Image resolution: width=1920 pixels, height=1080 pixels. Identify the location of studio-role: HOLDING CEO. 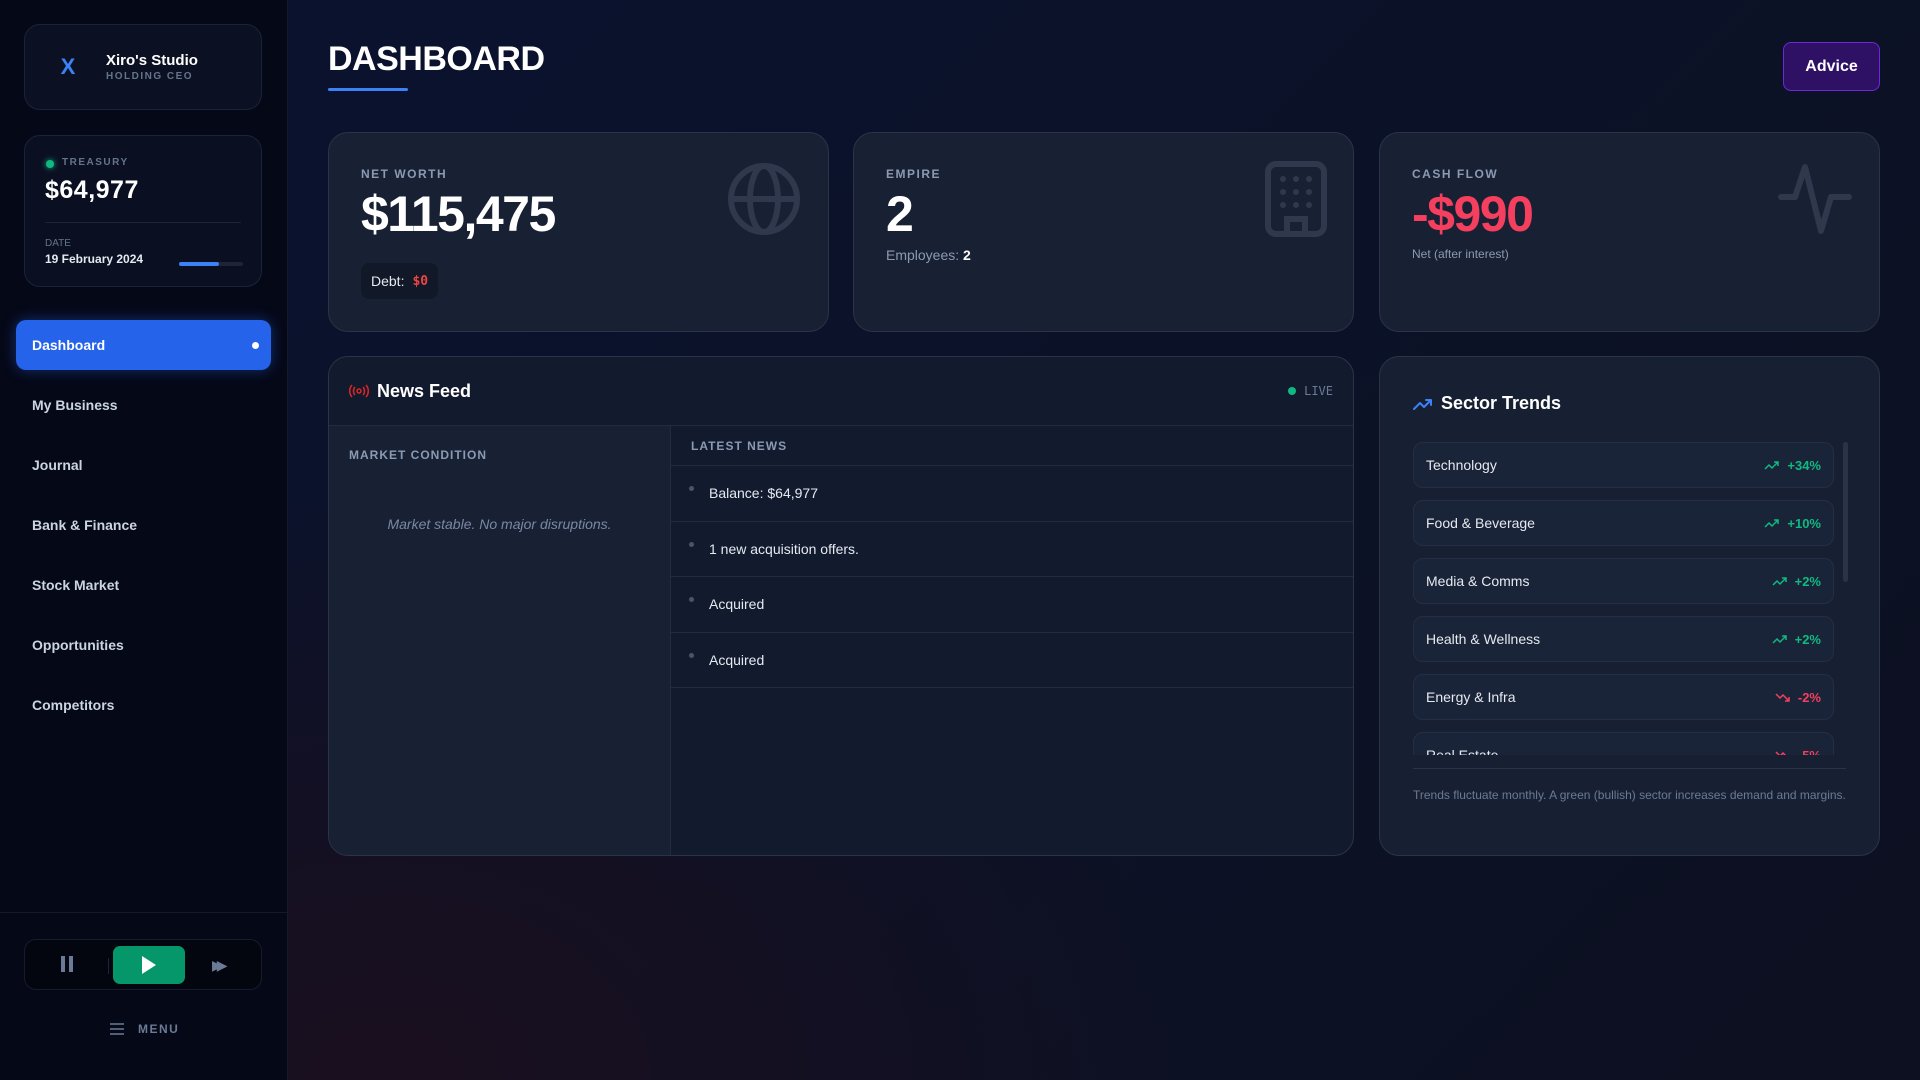
(150, 76).